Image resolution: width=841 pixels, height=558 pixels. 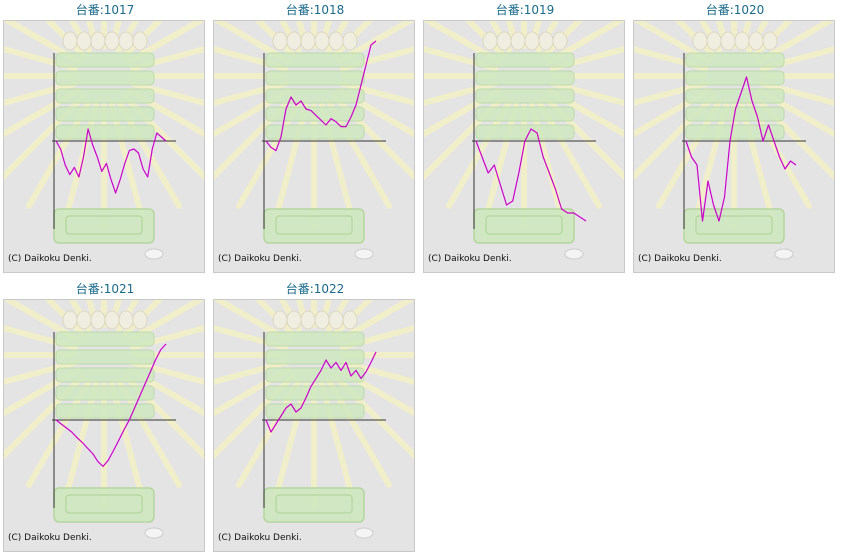 I want to click on machine-graph-card: 台番:1021 (C) Daikoku Denki., so click(x=105, y=418).